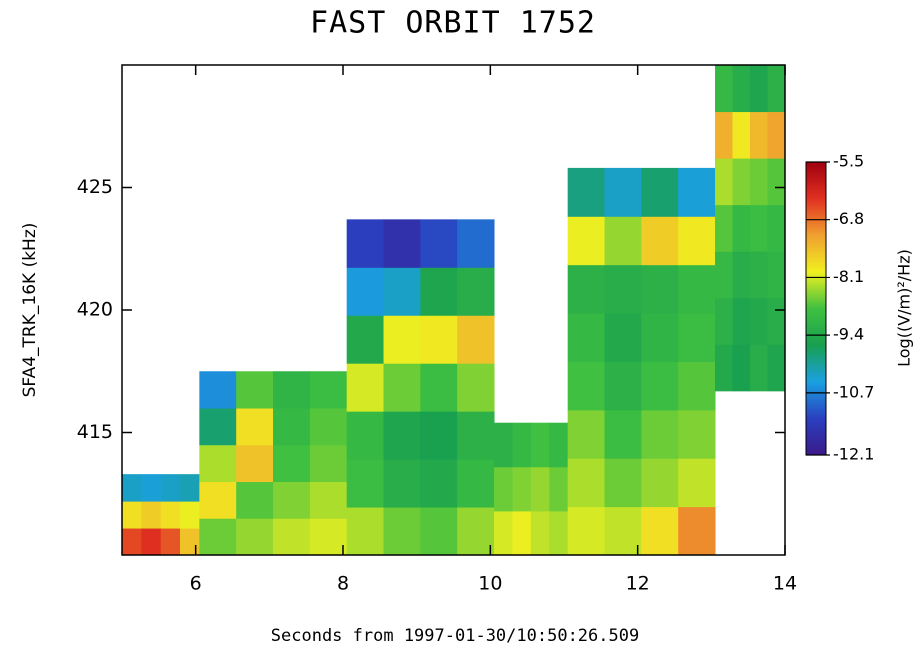  Describe the element at coordinates (853, 454) in the screenshot. I see `colorbar-tick-label: -12.1` at that location.